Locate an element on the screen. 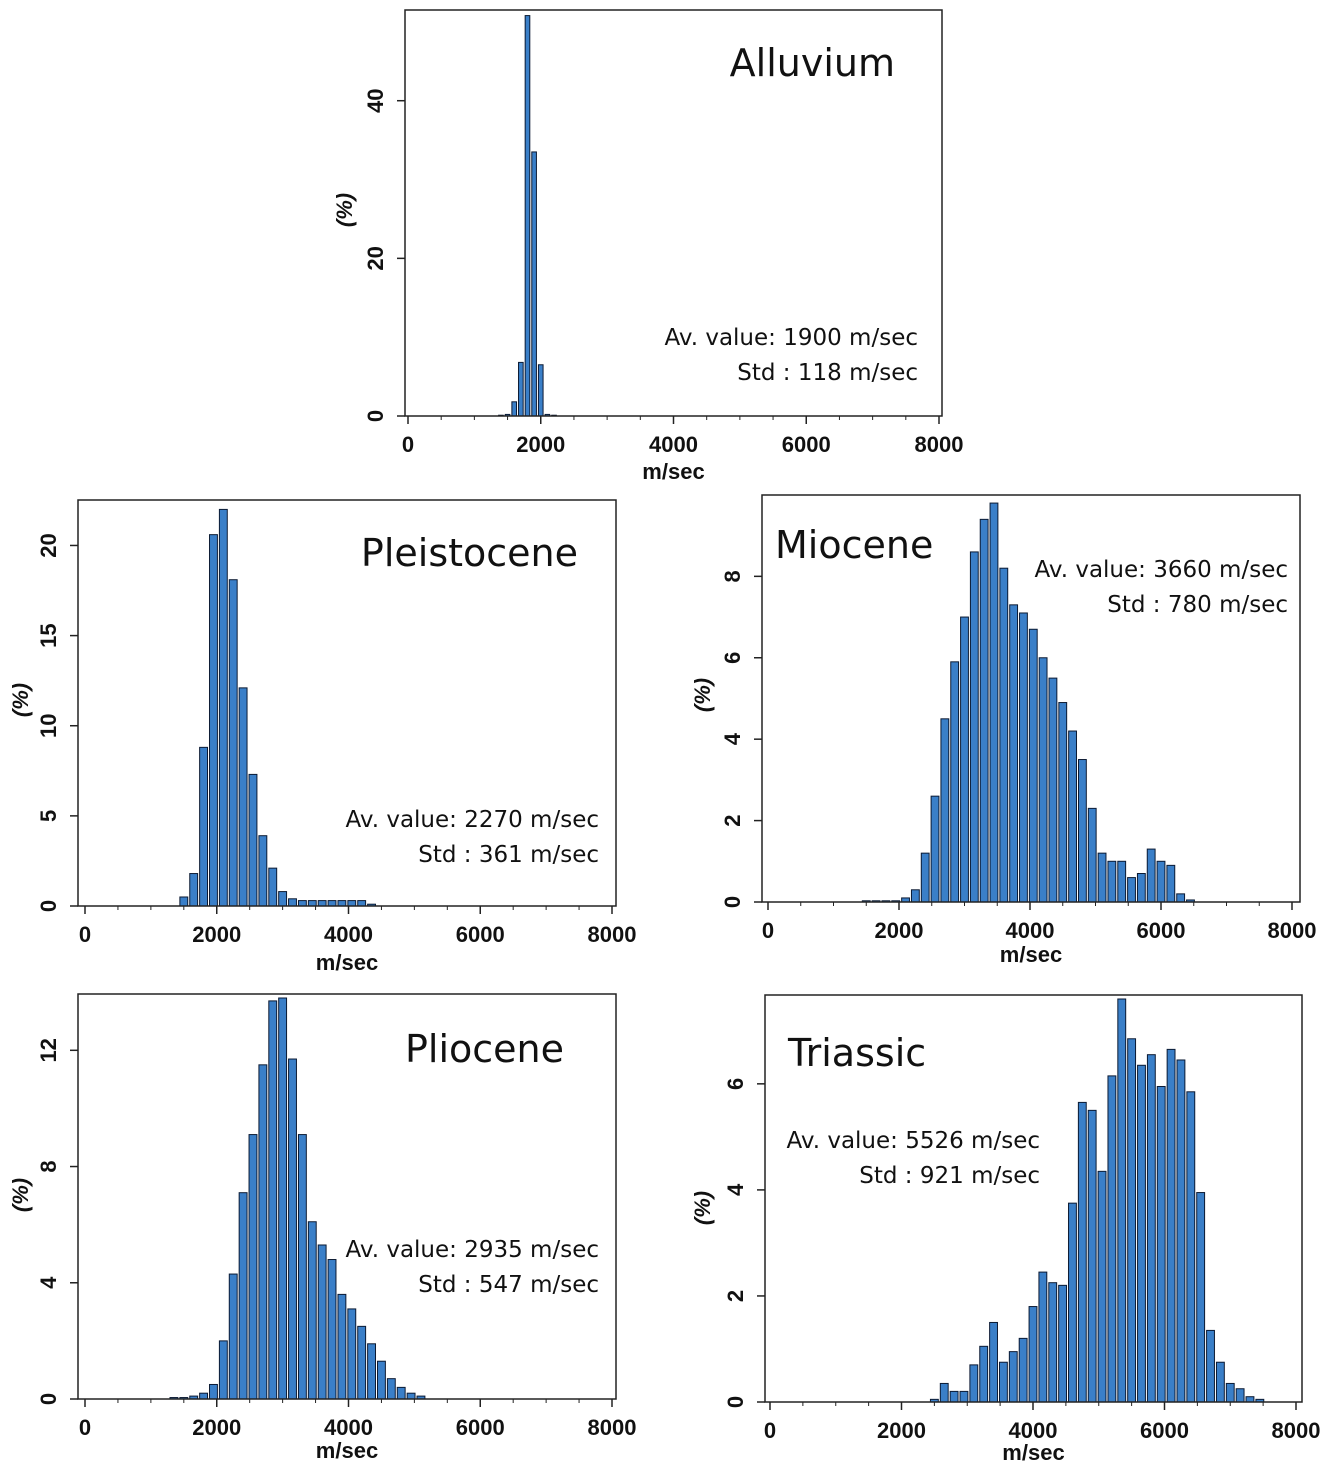  stat-std: Std : 547 m/sec is located at coordinates (508, 1285).